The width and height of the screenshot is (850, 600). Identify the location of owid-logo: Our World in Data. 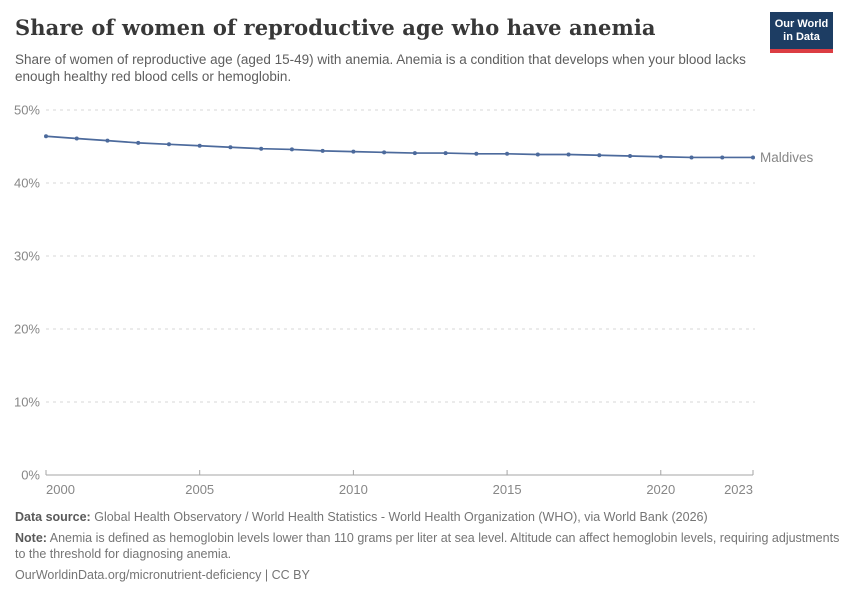
(801, 32).